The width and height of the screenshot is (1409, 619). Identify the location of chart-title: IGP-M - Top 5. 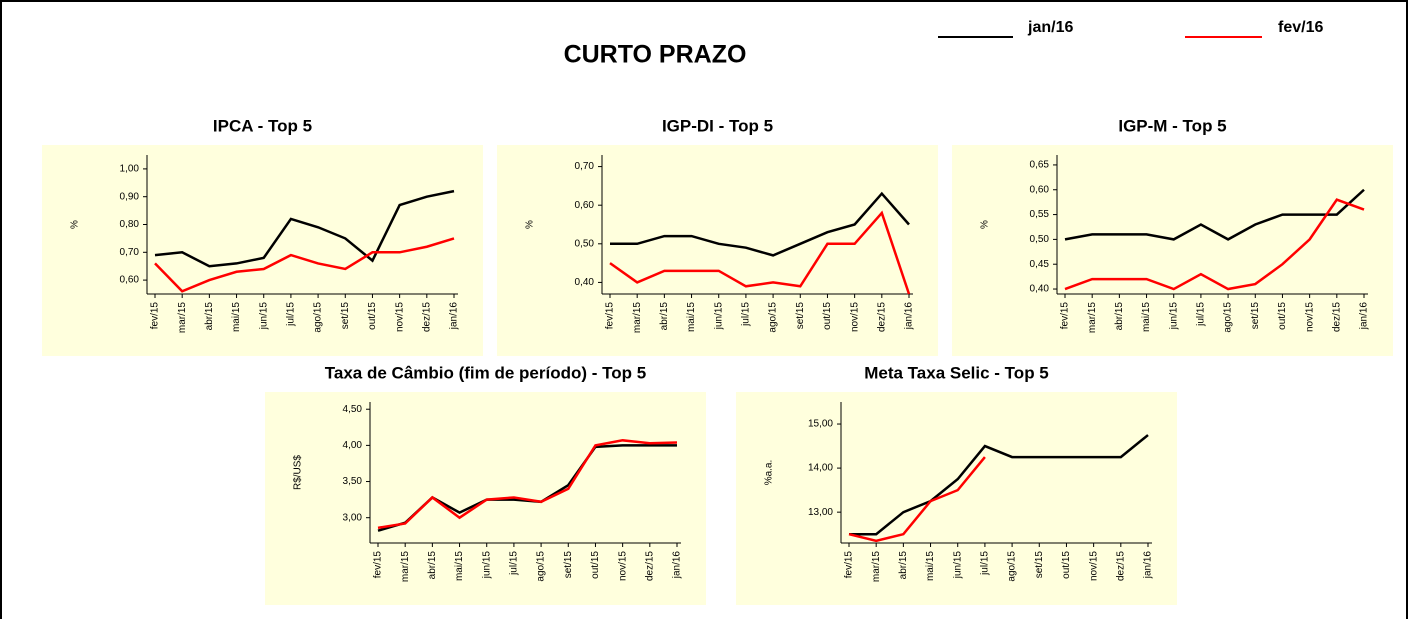
(1172, 125).